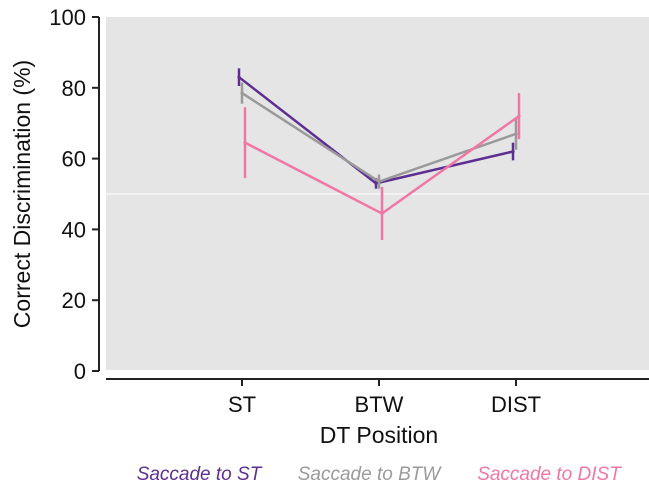 Image resolution: width=649 pixels, height=485 pixels. Describe the element at coordinates (67, 17) in the screenshot. I see `y-tick-label: 100` at that location.